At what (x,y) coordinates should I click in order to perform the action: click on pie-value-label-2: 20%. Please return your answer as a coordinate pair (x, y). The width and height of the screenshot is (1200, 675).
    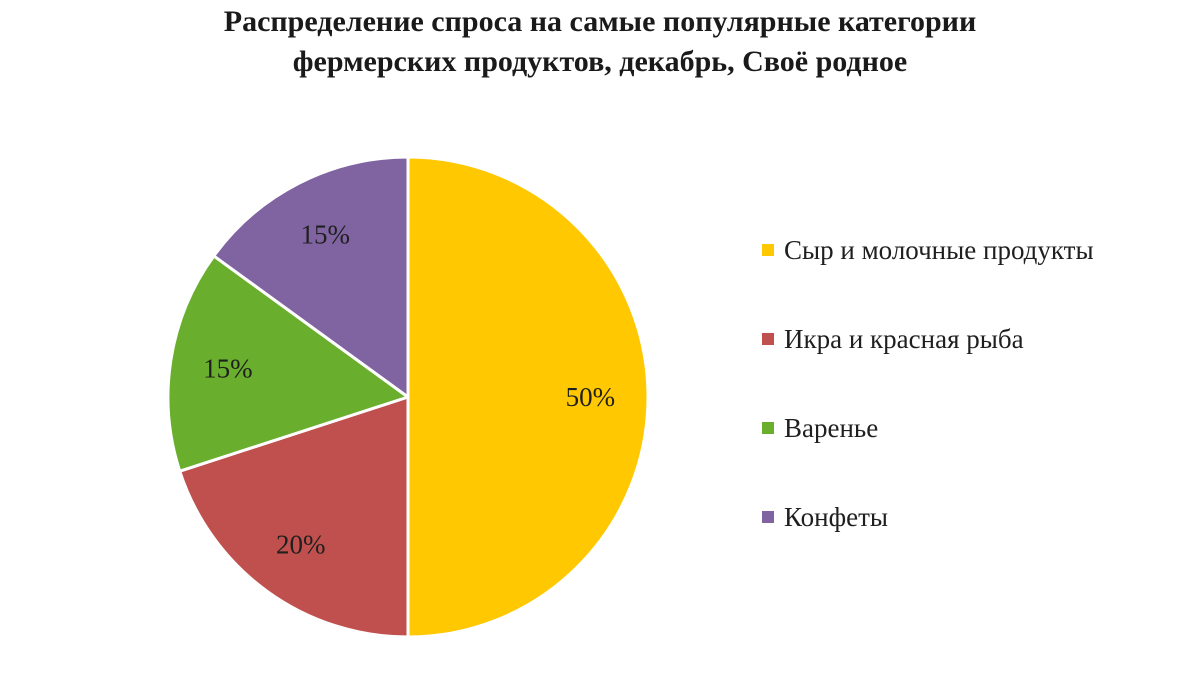
    Looking at the image, I should click on (301, 545).